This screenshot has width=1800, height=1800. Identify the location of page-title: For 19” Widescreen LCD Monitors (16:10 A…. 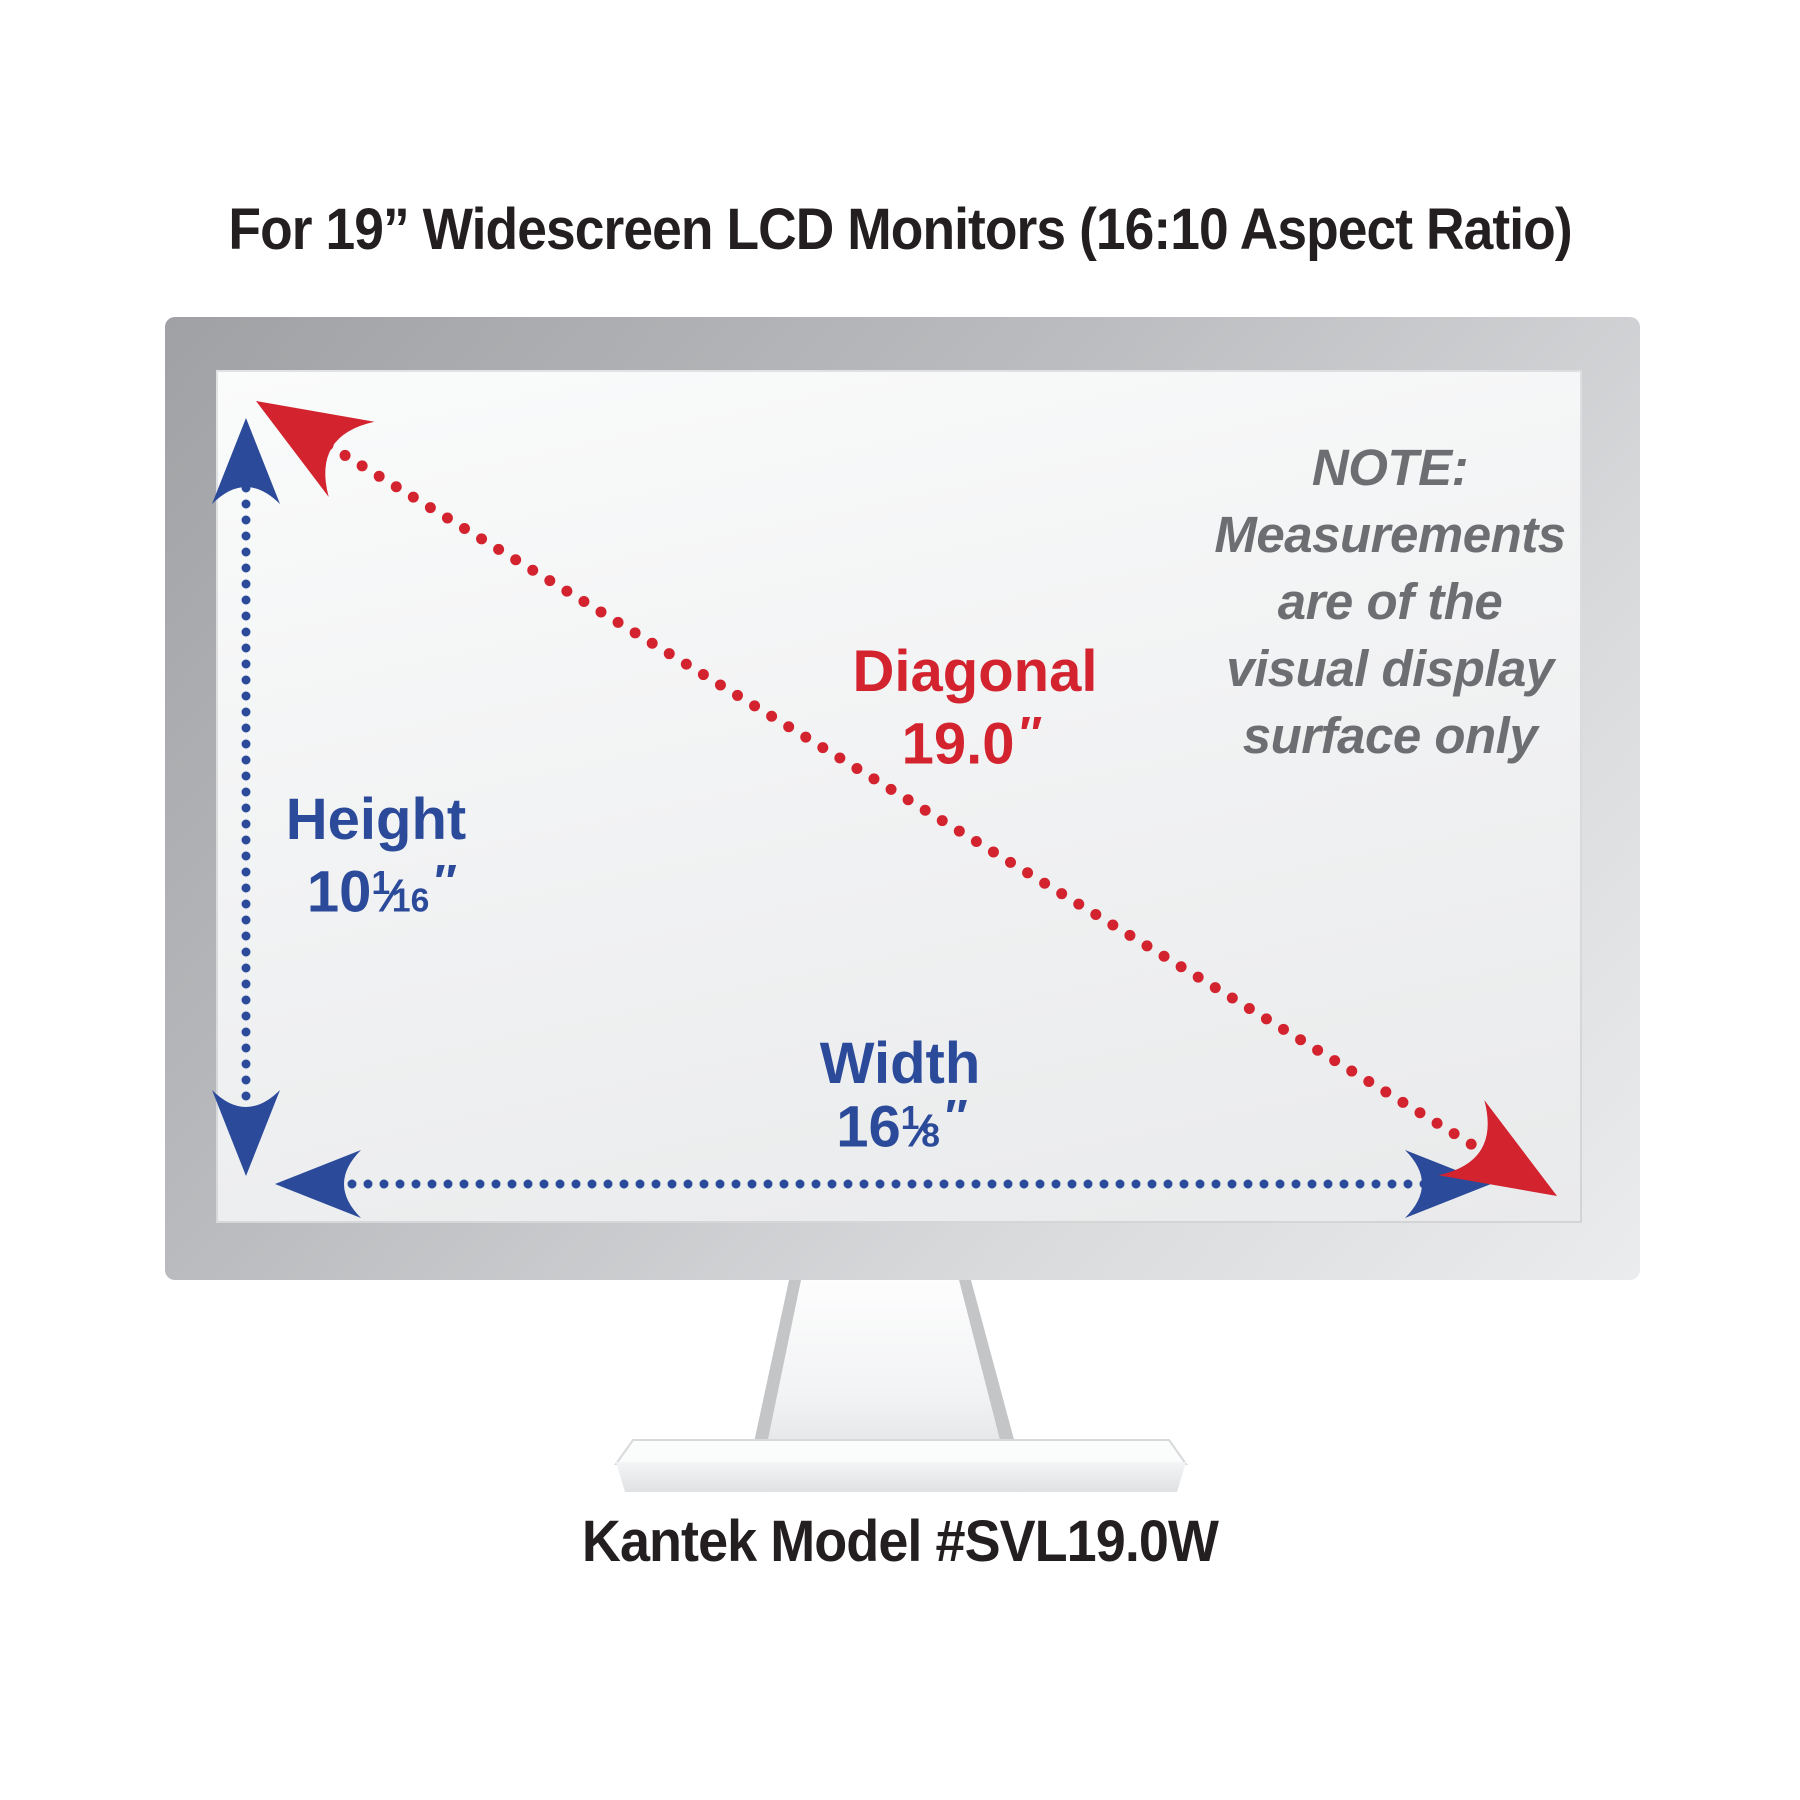
(900, 229).